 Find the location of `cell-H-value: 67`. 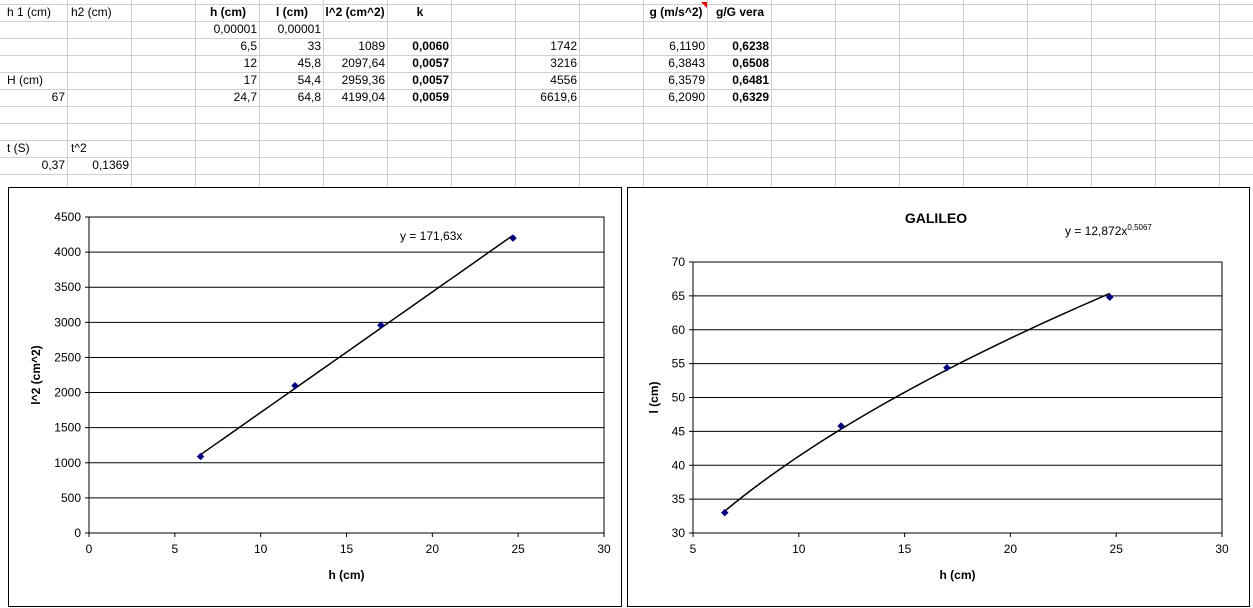

cell-H-value: 67 is located at coordinates (58, 97).